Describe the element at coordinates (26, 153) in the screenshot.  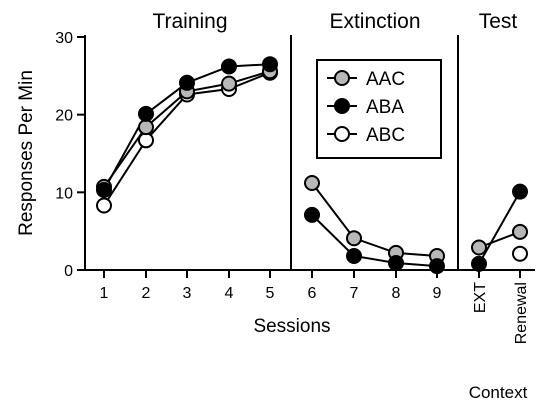
I see `y-axis-label: Responses Per Min` at that location.